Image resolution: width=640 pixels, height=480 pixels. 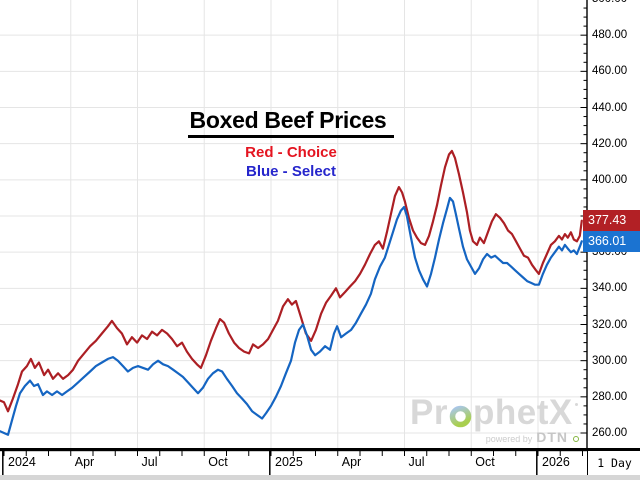 I want to click on y-axis-label: 280.00, so click(x=610, y=396).